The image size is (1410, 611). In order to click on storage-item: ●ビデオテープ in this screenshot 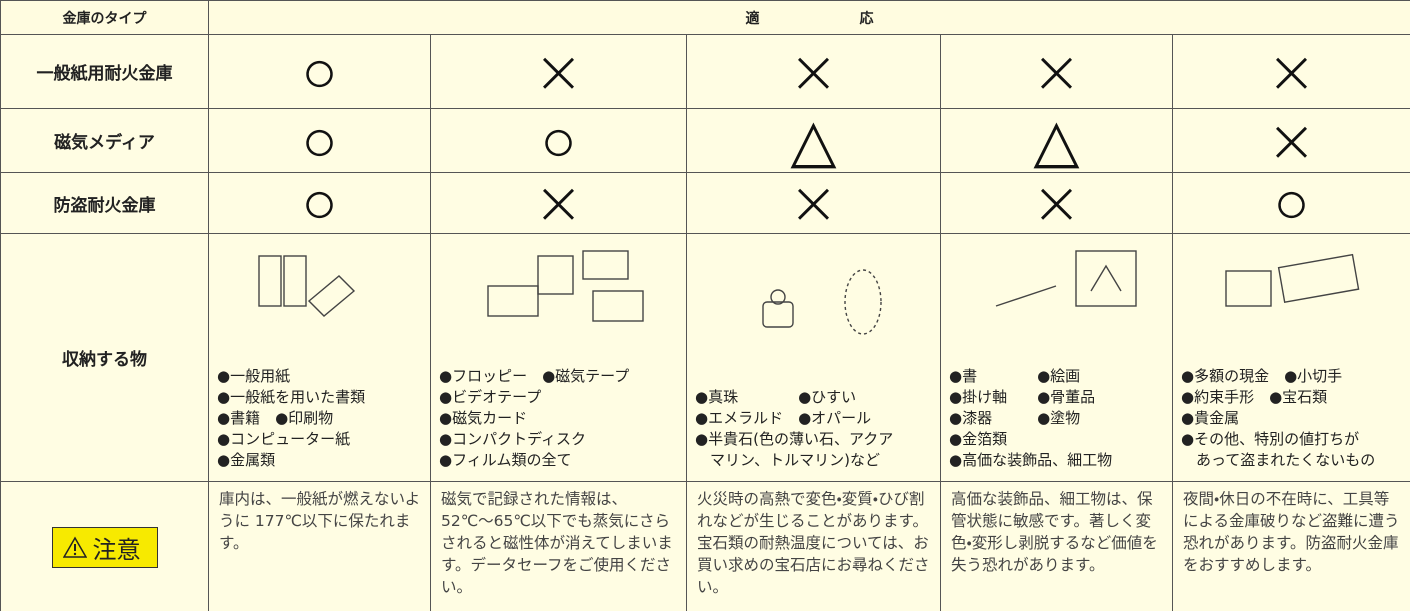, I will do `click(490, 397)`.